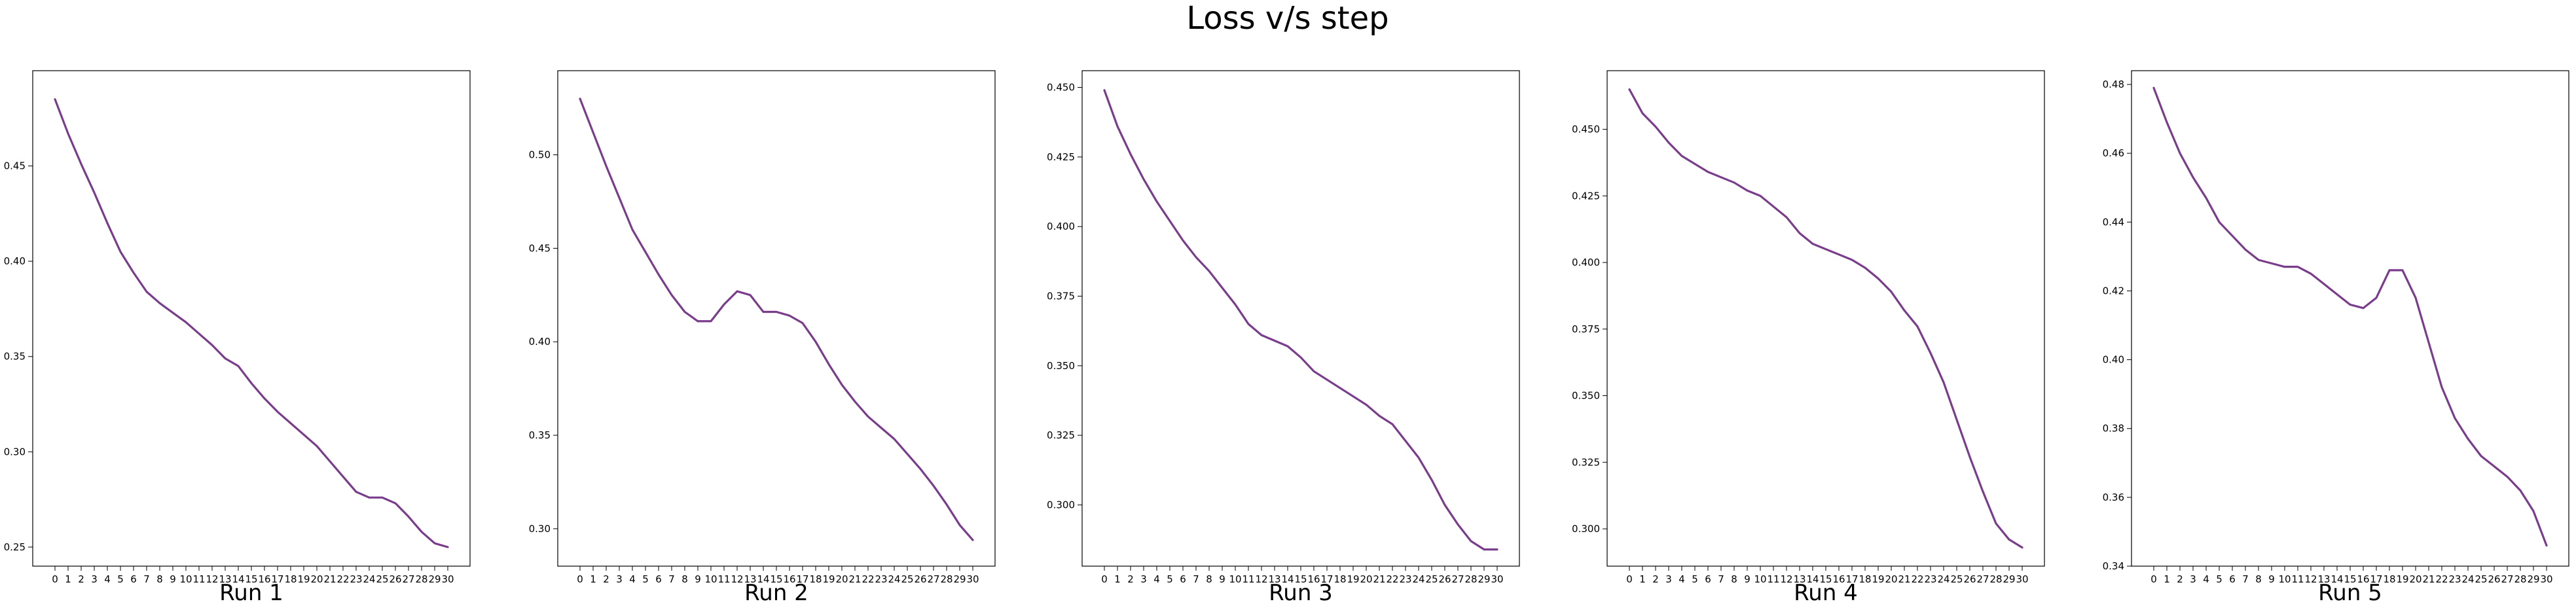 The width and height of the screenshot is (2576, 610). I want to click on y-tick-label: 0.50, so click(540, 155).